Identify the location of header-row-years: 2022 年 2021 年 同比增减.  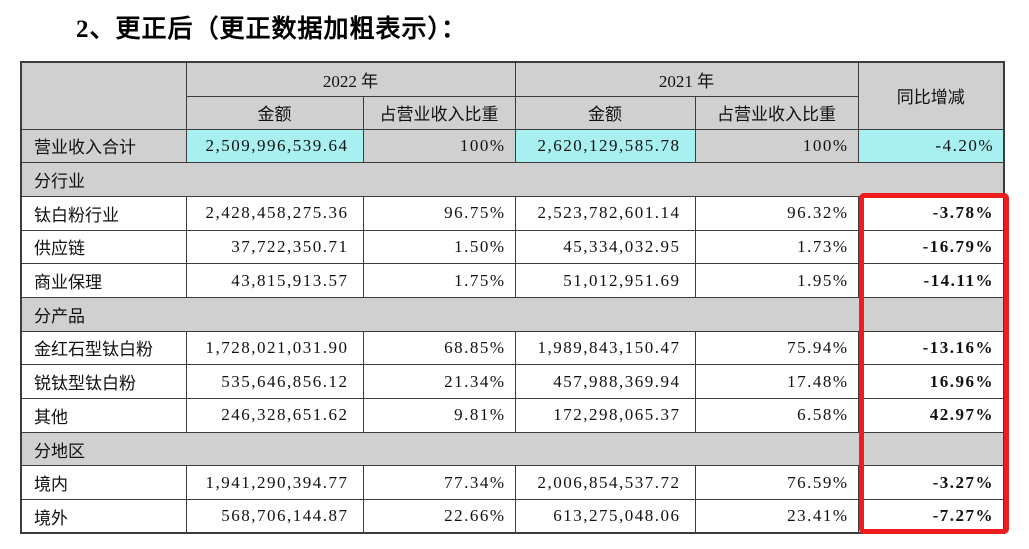
(512, 95).